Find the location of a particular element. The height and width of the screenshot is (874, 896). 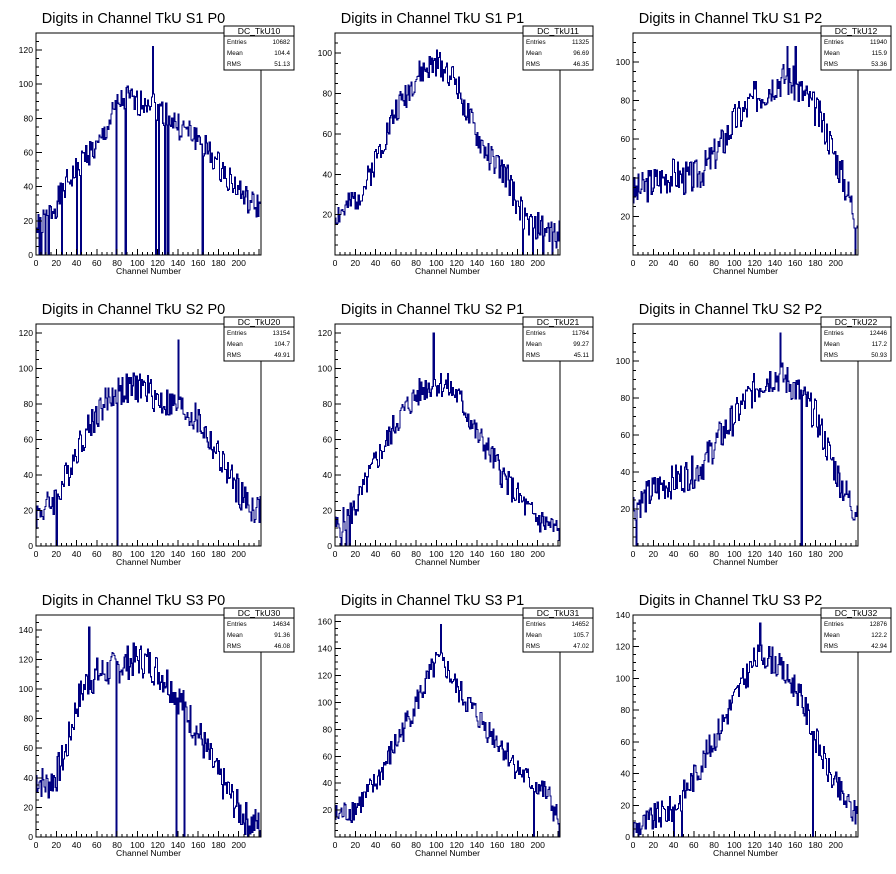

stats-box-name: DC_TkU21 is located at coordinates (558, 322).